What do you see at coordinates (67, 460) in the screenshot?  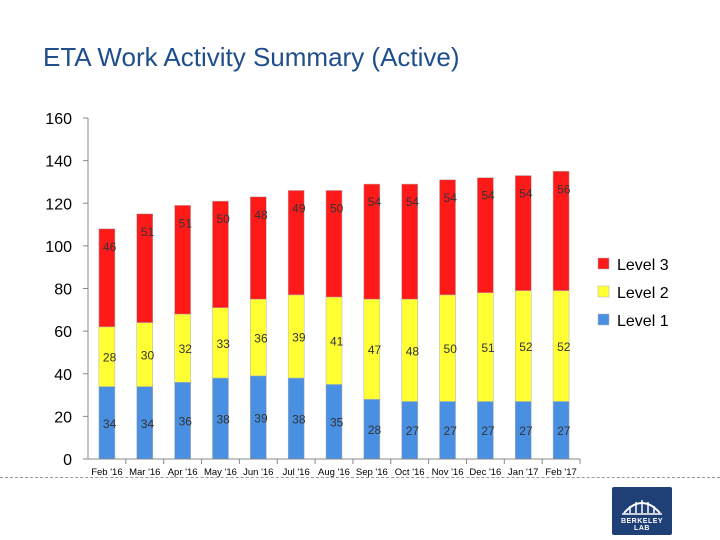 I see `y-tick-label: 0` at bounding box center [67, 460].